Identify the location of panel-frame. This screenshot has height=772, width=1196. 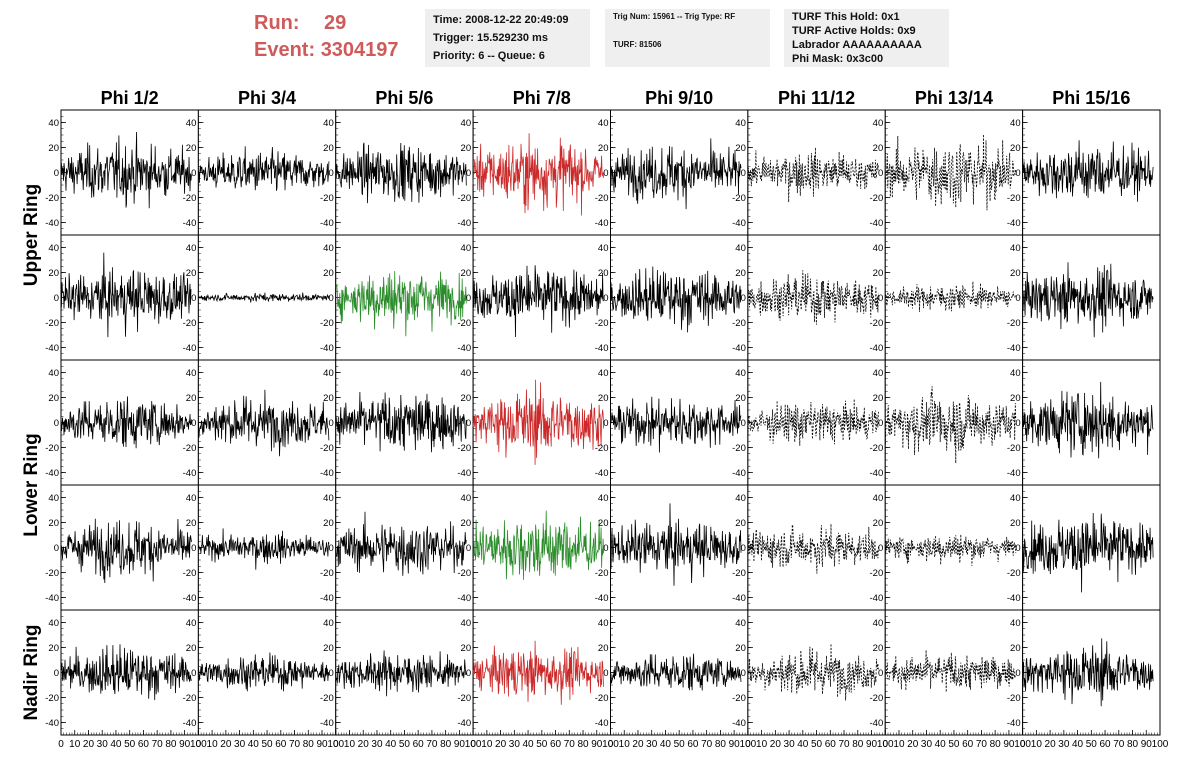
(954, 172).